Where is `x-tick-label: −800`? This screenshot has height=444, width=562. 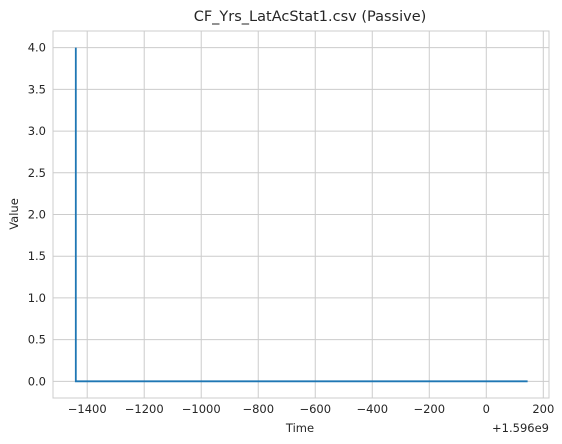
x-tick-label: −800 is located at coordinates (258, 409).